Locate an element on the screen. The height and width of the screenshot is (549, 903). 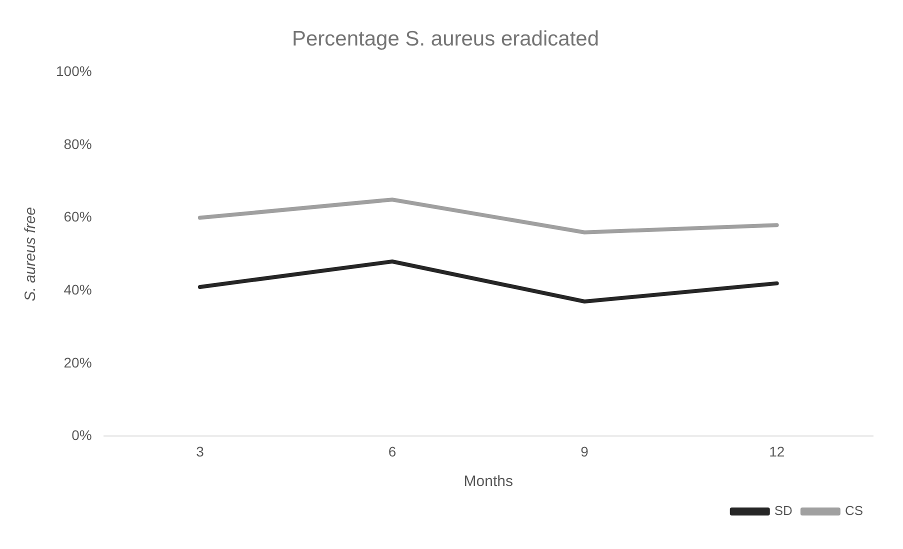
y-tick-label: 40% is located at coordinates (78, 289).